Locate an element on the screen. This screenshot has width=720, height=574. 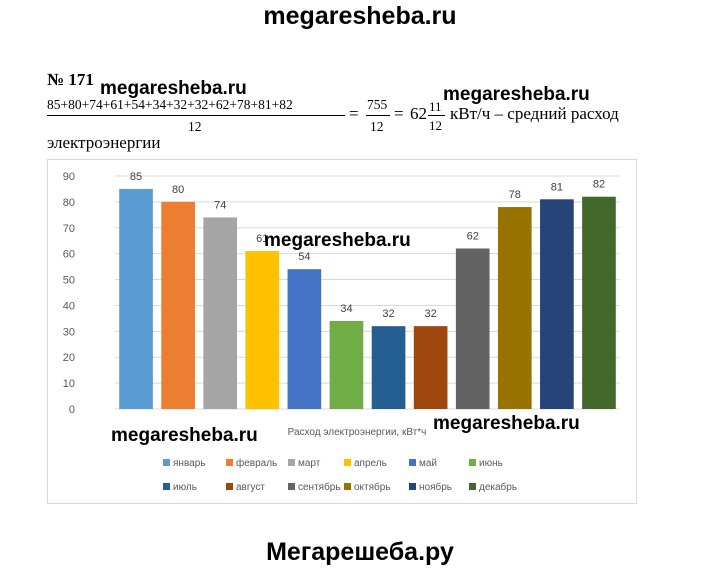
result-denominator: 12 is located at coordinates (377, 126).